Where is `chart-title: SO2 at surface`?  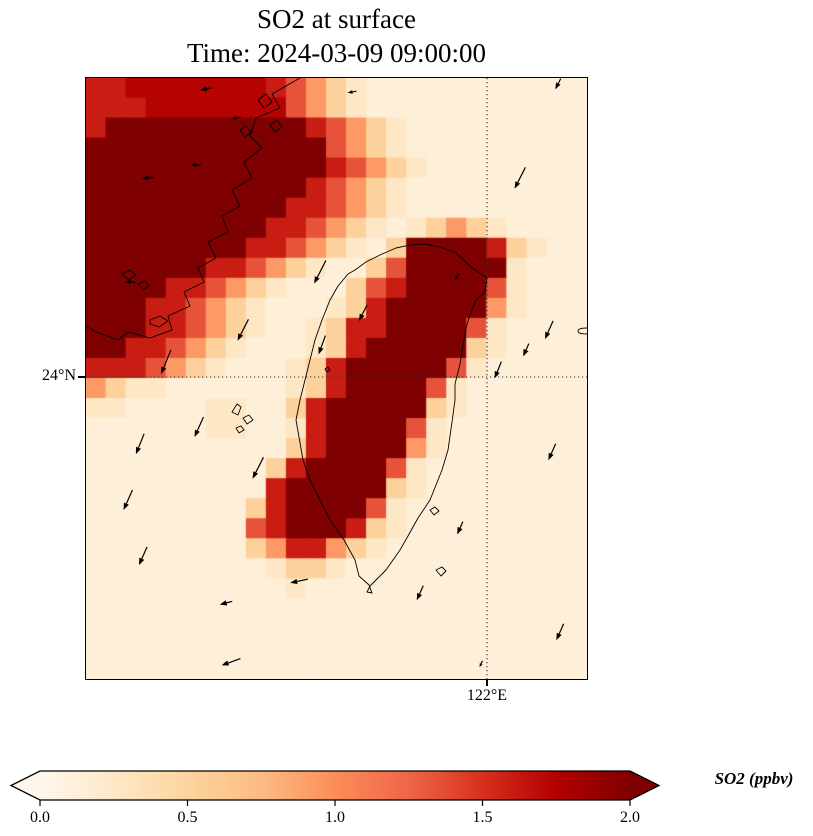
chart-title: SO2 at surface is located at coordinates (336, 19).